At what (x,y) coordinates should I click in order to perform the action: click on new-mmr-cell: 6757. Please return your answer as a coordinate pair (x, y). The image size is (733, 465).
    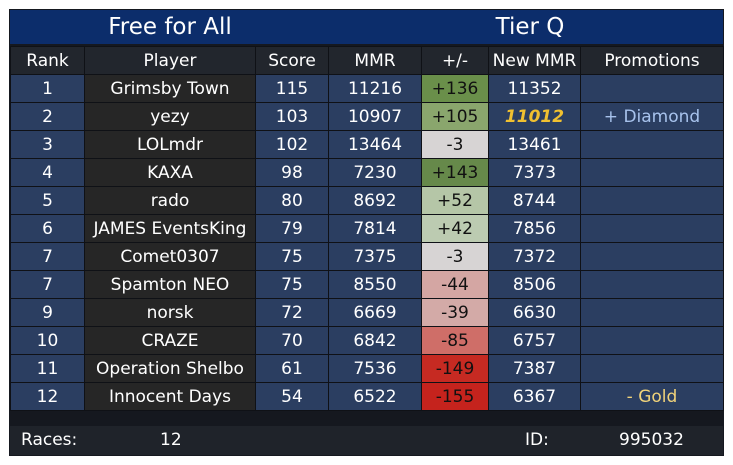
    Looking at the image, I should click on (534, 340).